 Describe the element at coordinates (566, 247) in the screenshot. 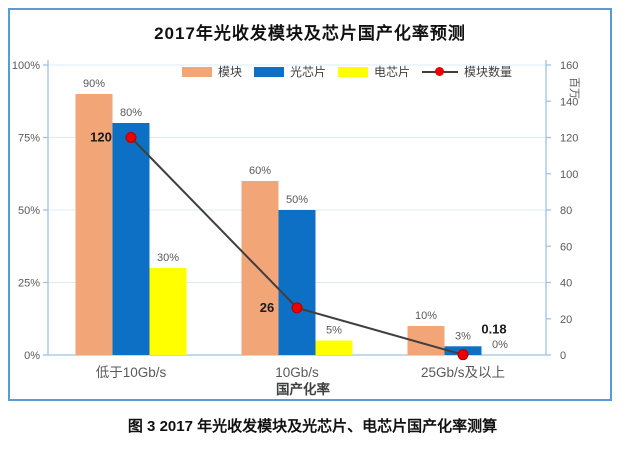

I see `right-axis-tick-label: 60` at that location.